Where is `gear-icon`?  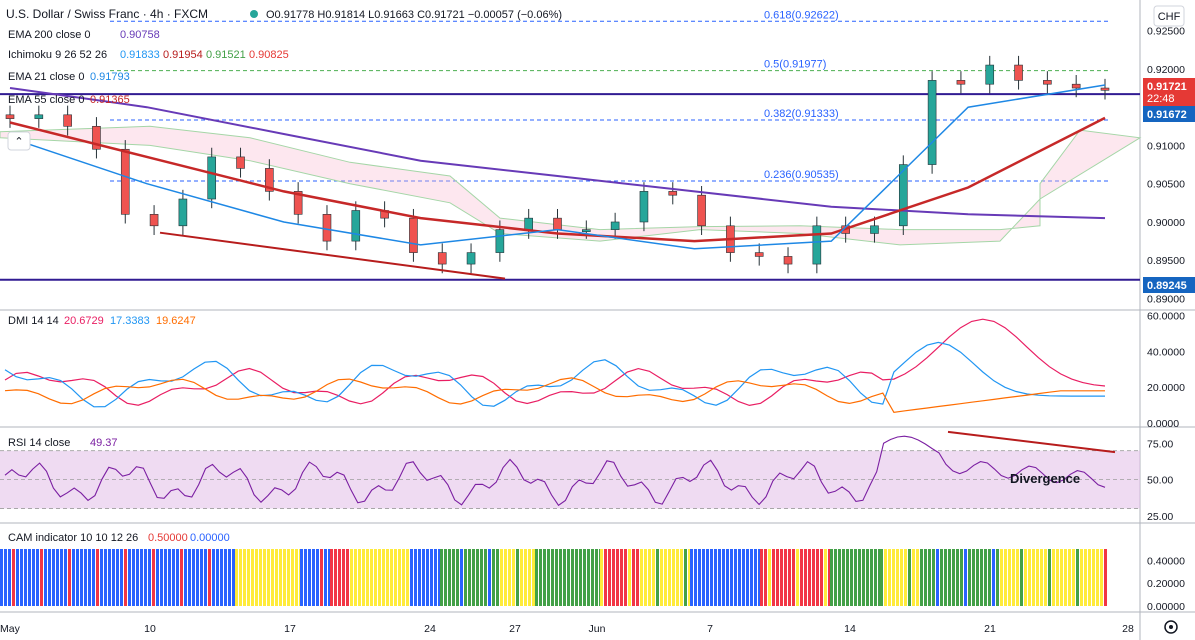
gear-icon is located at coordinates (1171, 627).